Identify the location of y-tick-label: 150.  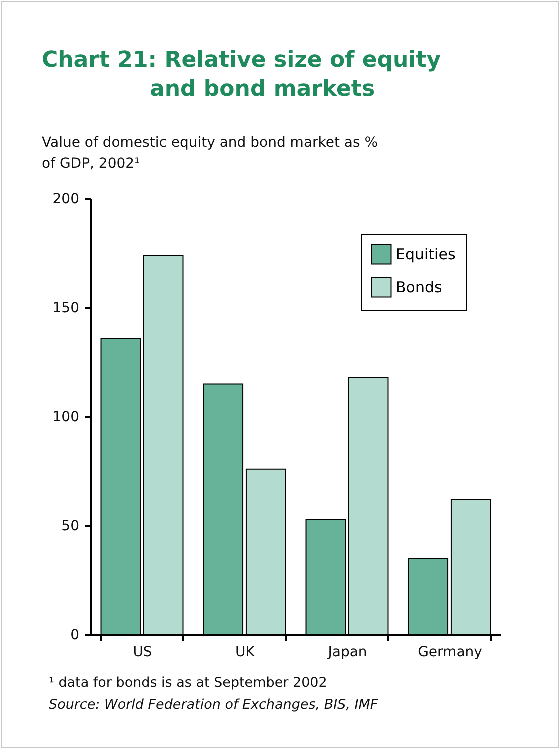
(66, 308).